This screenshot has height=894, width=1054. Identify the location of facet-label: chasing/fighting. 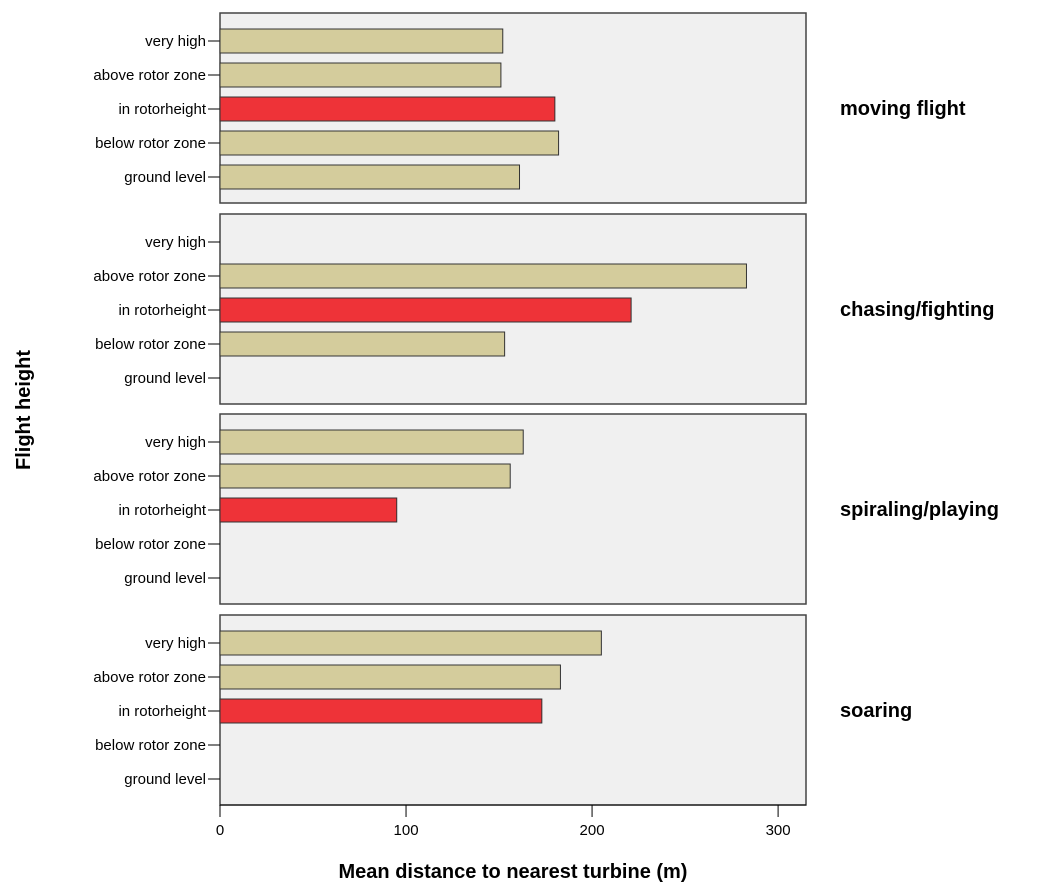
(917, 310).